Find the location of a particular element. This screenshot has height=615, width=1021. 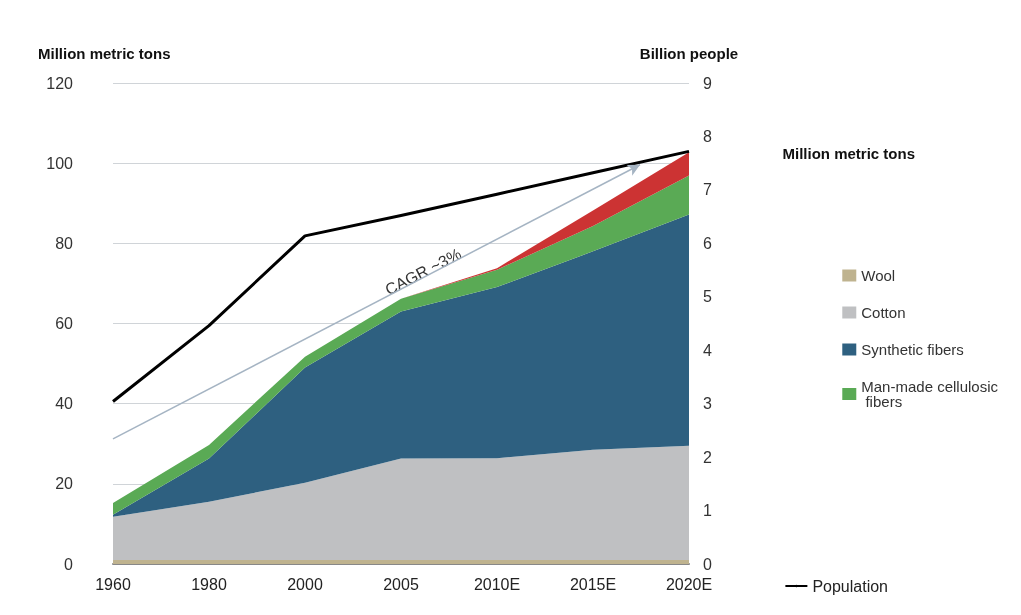

x-tick-label: 2000 is located at coordinates (305, 584).